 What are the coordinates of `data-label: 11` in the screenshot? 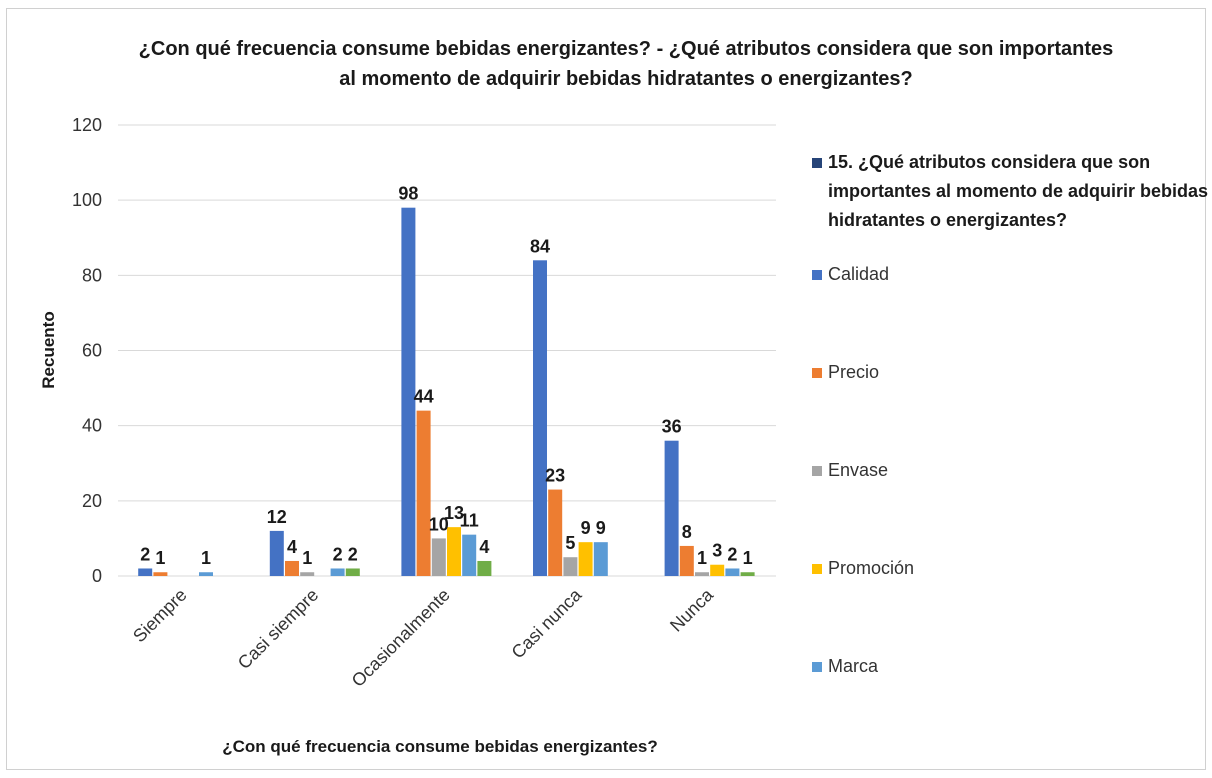 It's located at (469, 521).